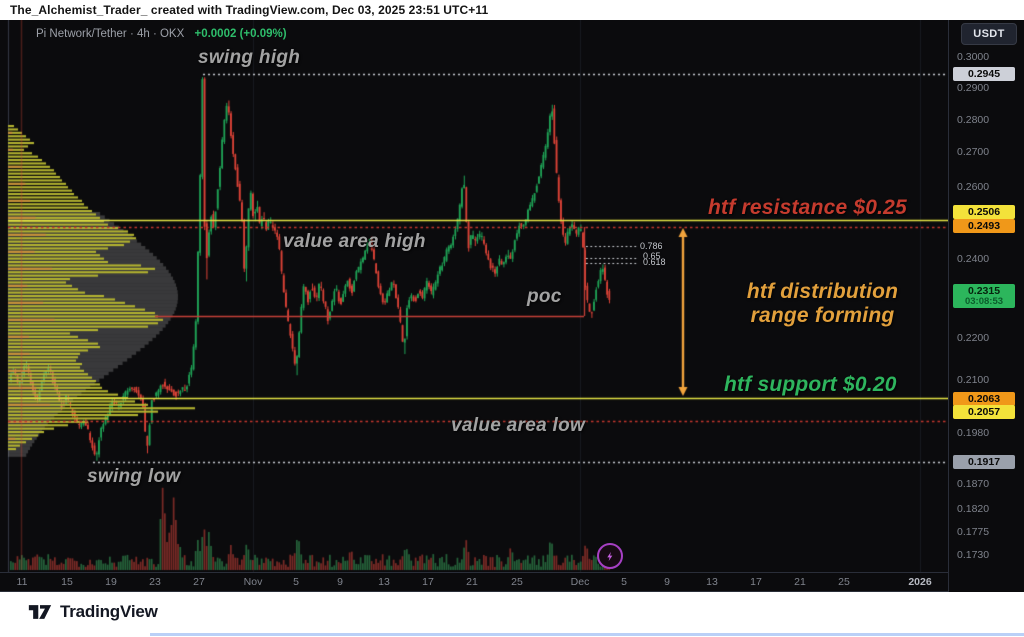 The height and width of the screenshot is (637, 1024). Describe the element at coordinates (240, 34) in the screenshot. I see `price-change: +0.0002 (+0.09%)` at that location.